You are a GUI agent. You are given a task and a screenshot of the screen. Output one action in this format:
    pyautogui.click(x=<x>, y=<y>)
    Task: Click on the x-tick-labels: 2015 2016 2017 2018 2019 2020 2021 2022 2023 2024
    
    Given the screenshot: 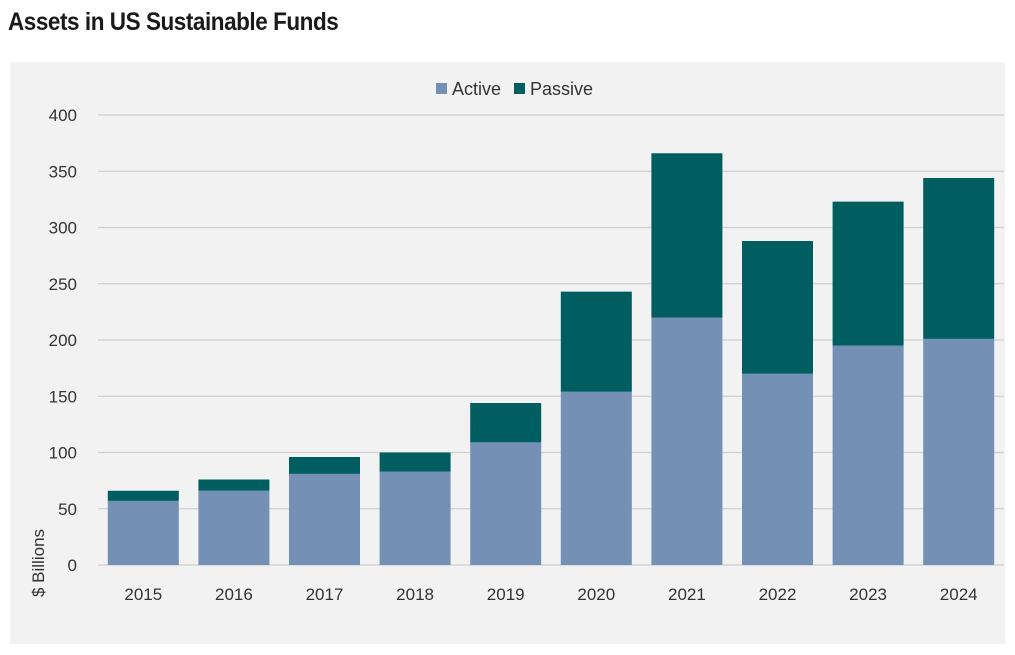 What is the action you would take?
    pyautogui.click(x=550, y=594)
    